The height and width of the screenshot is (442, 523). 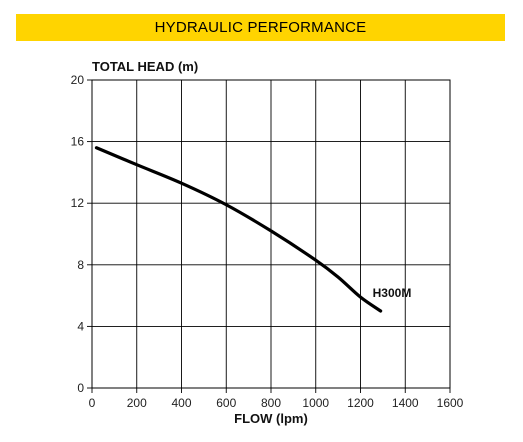 What do you see at coordinates (81, 234) in the screenshot?
I see `y-tick-labels: 0 4 8 12 16 20` at bounding box center [81, 234].